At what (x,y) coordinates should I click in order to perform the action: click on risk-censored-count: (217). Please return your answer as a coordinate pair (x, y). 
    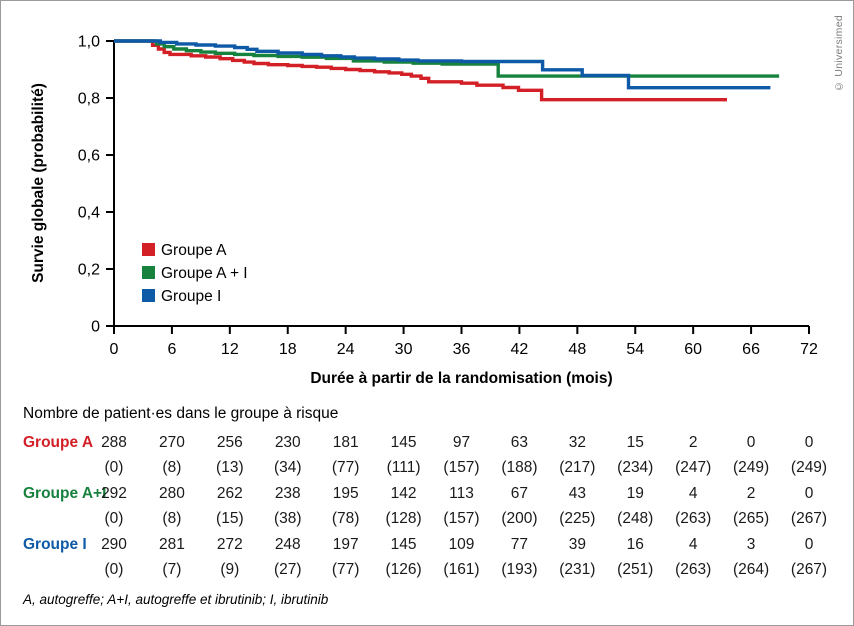
    Looking at the image, I should click on (577, 467).